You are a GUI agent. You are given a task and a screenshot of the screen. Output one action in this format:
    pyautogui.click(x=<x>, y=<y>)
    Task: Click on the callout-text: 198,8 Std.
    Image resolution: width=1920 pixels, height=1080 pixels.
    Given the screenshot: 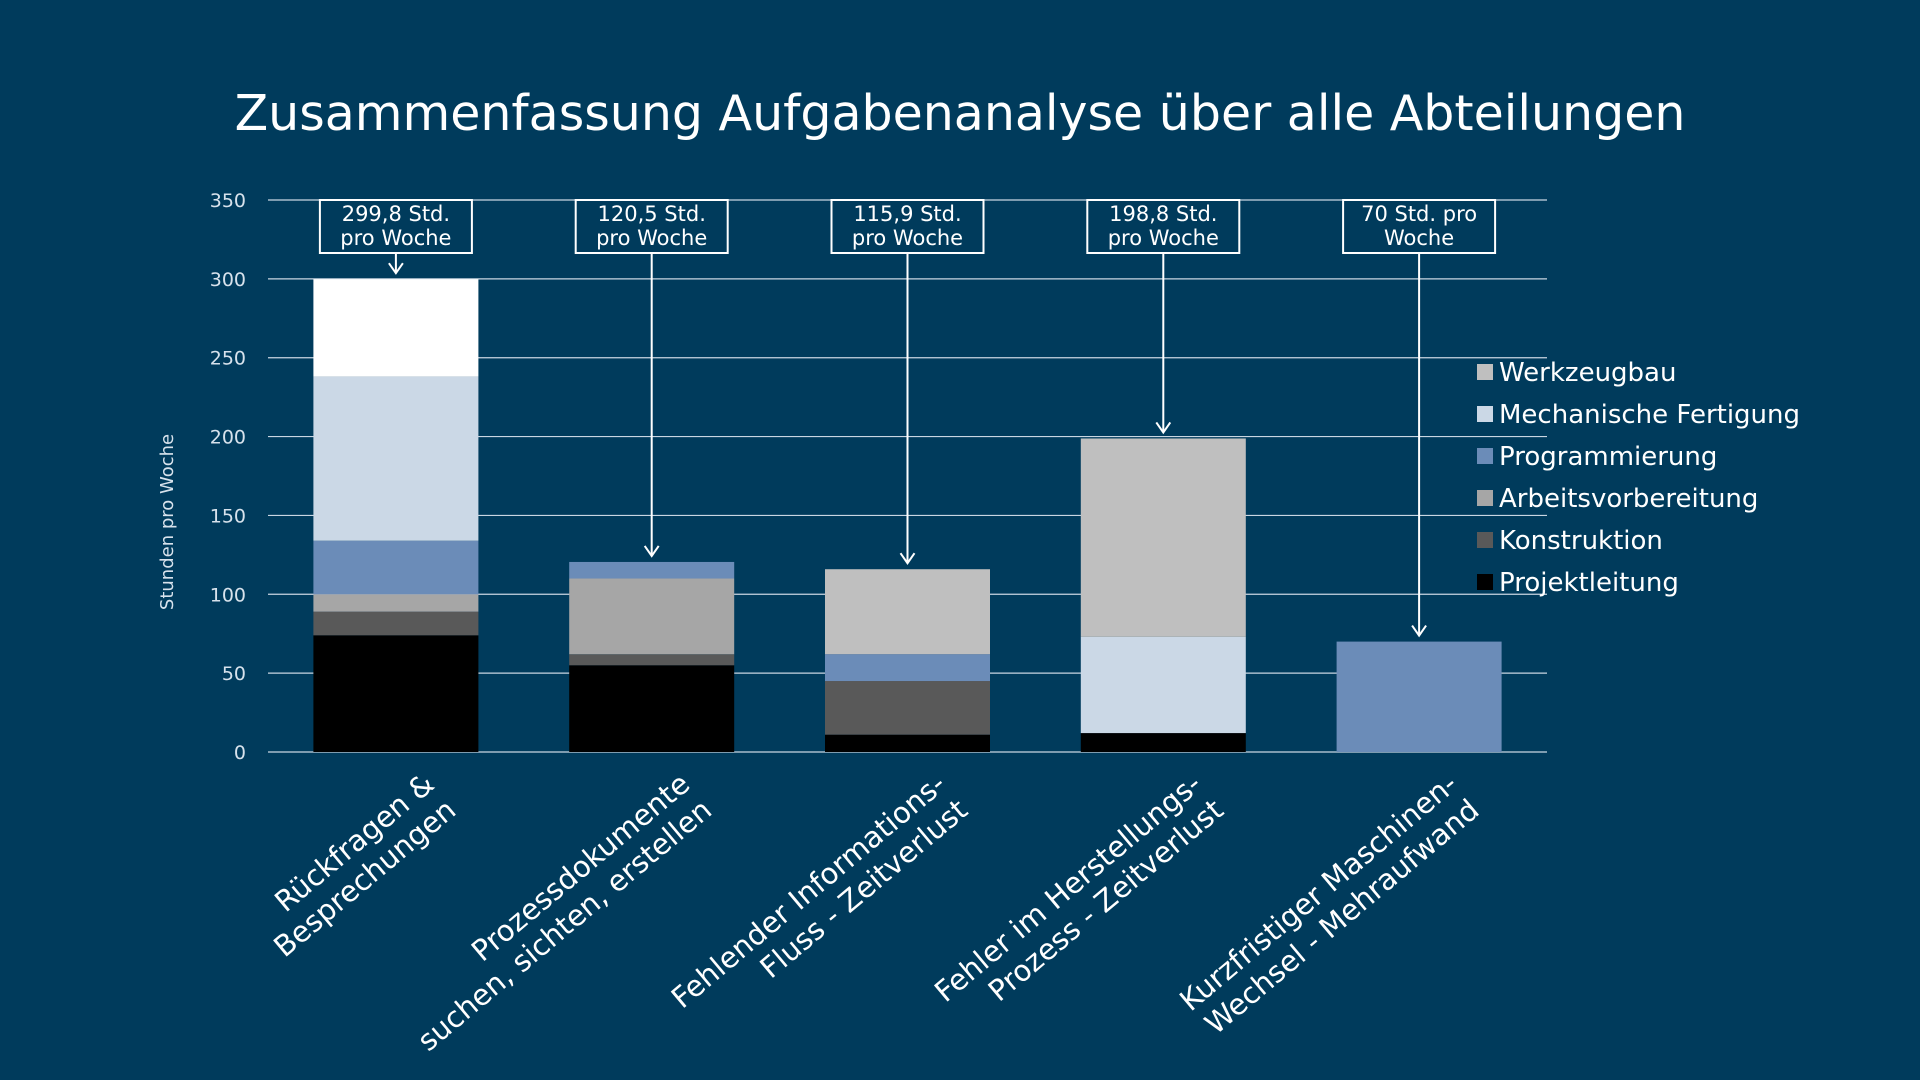 What is the action you would take?
    pyautogui.click(x=1163, y=214)
    